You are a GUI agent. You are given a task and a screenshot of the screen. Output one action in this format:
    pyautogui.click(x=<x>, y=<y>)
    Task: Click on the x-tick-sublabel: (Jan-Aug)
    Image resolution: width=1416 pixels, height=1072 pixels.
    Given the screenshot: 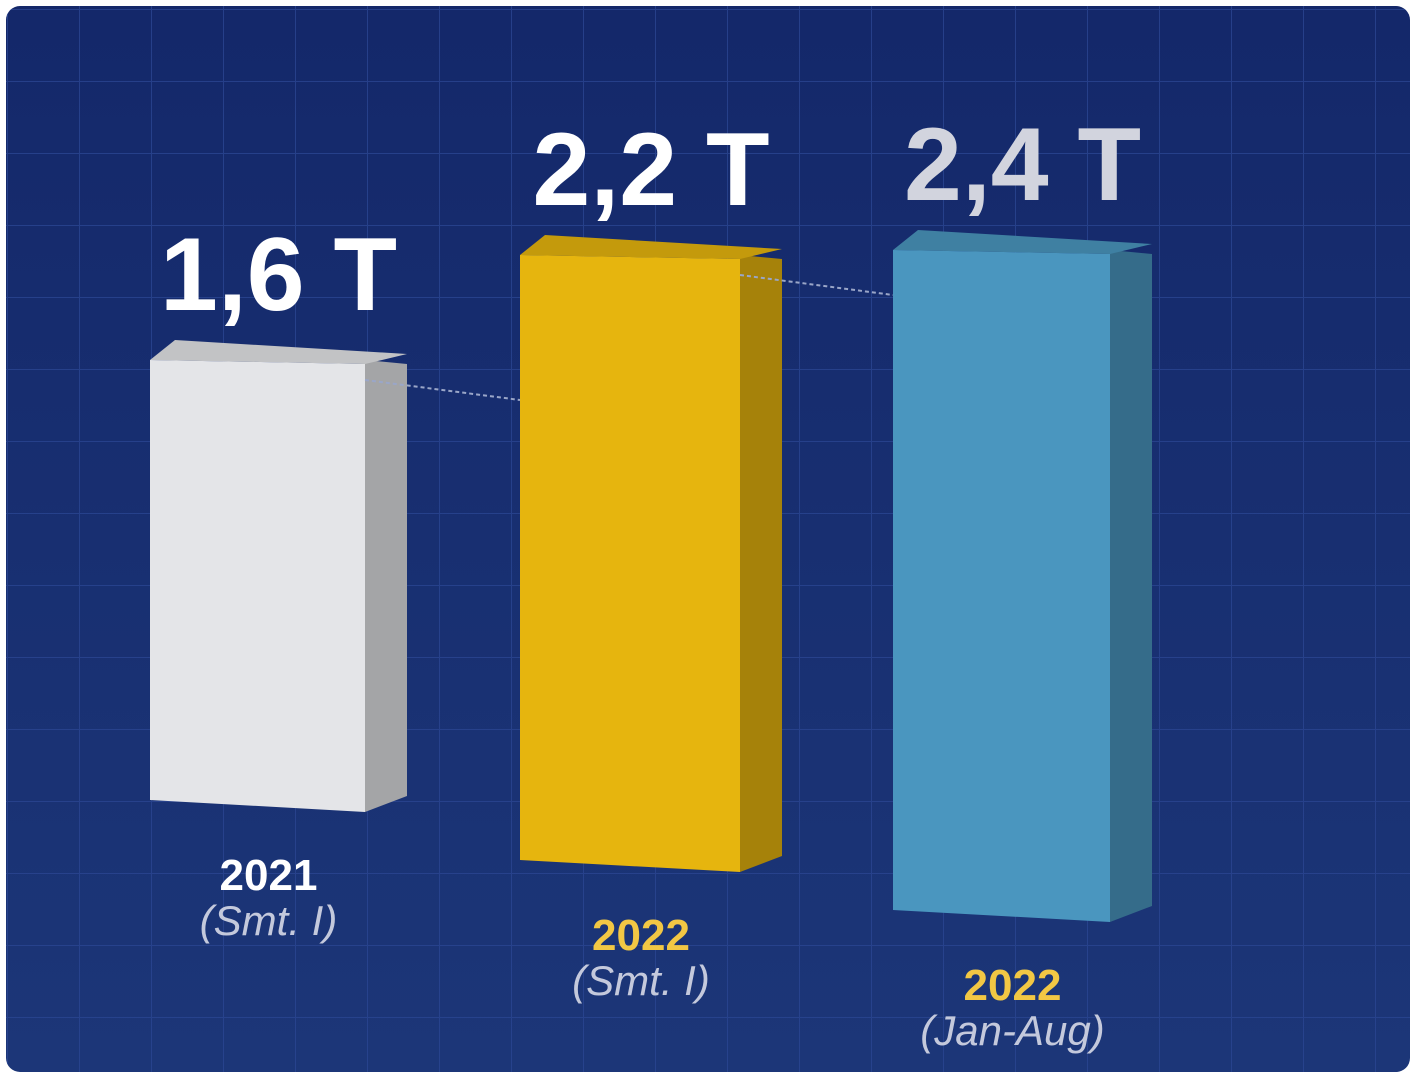 What is the action you would take?
    pyautogui.click(x=1012, y=1030)
    